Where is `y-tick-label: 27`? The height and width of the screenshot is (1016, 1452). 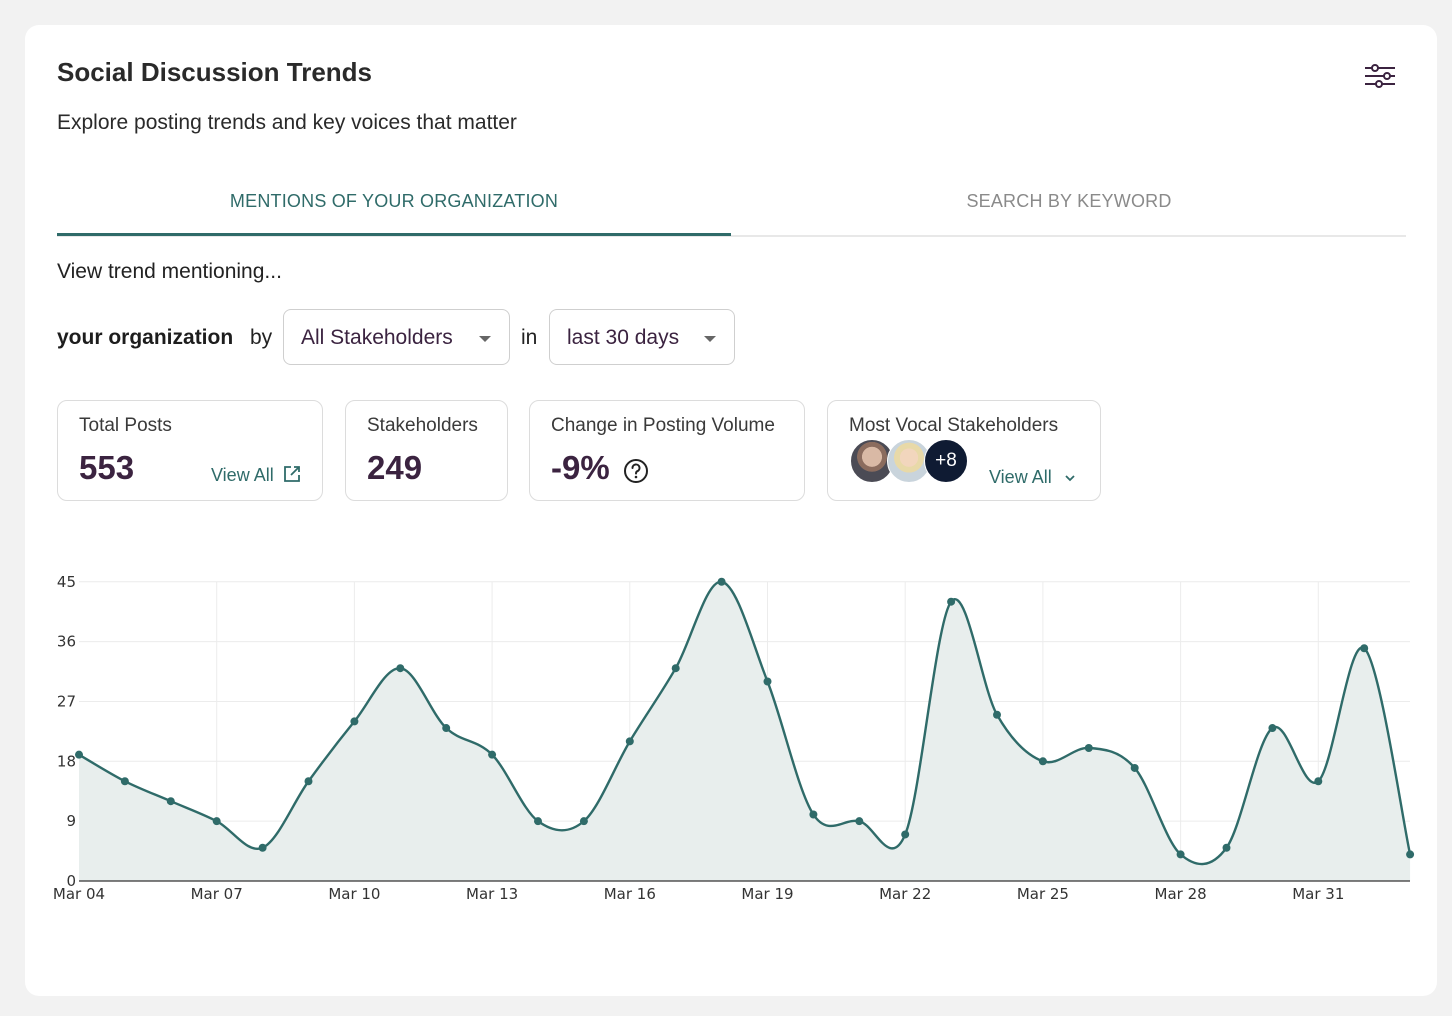
y-tick-label: 27 is located at coordinates (66, 701).